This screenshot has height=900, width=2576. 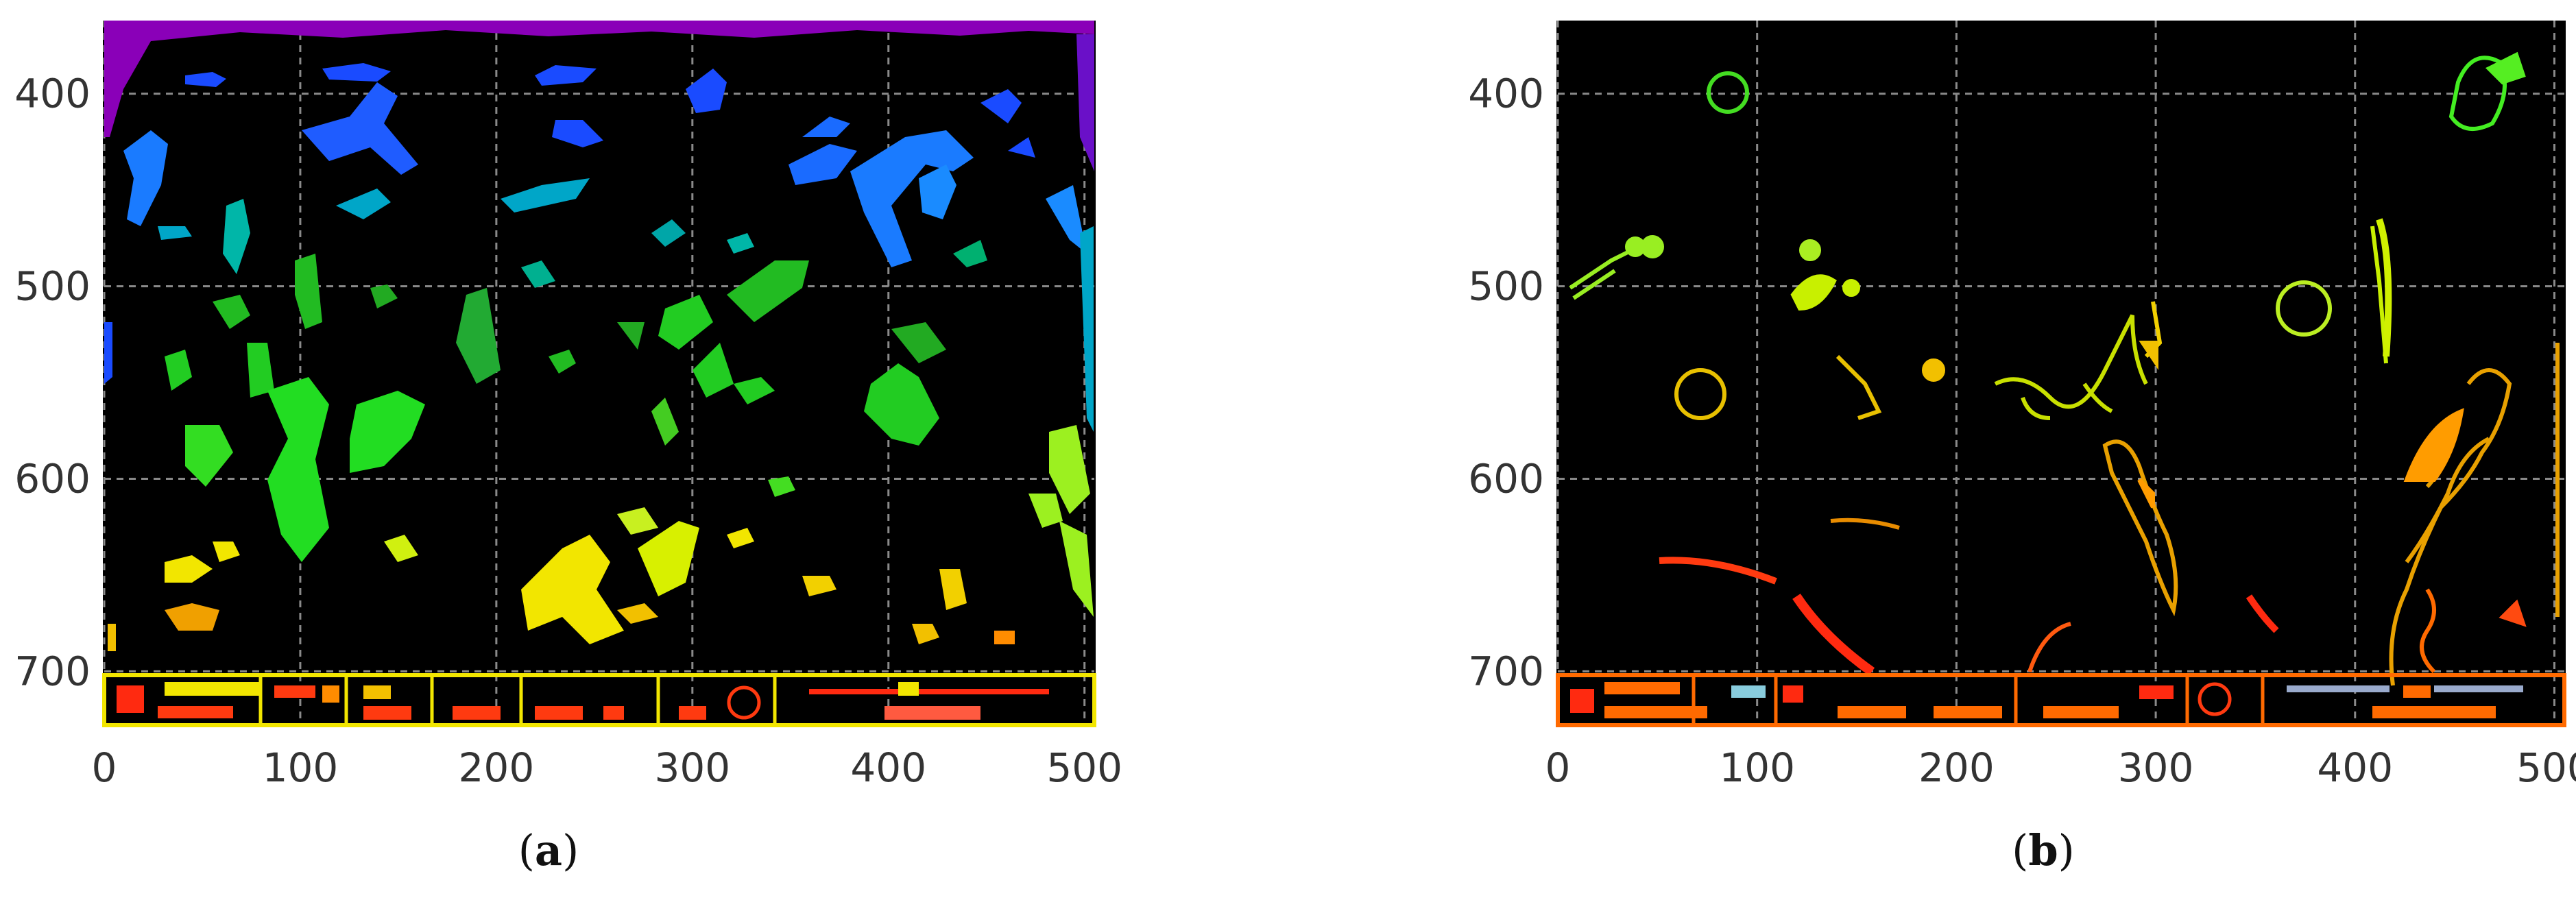 What do you see at coordinates (1506, 286) in the screenshot?
I see `y-tick-label: 500` at bounding box center [1506, 286].